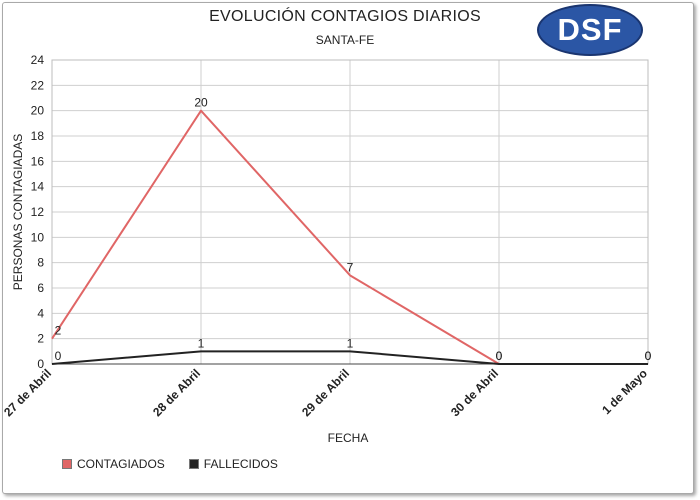  What do you see at coordinates (240, 464) in the screenshot?
I see `legend-label: FALLECIDOS` at bounding box center [240, 464].